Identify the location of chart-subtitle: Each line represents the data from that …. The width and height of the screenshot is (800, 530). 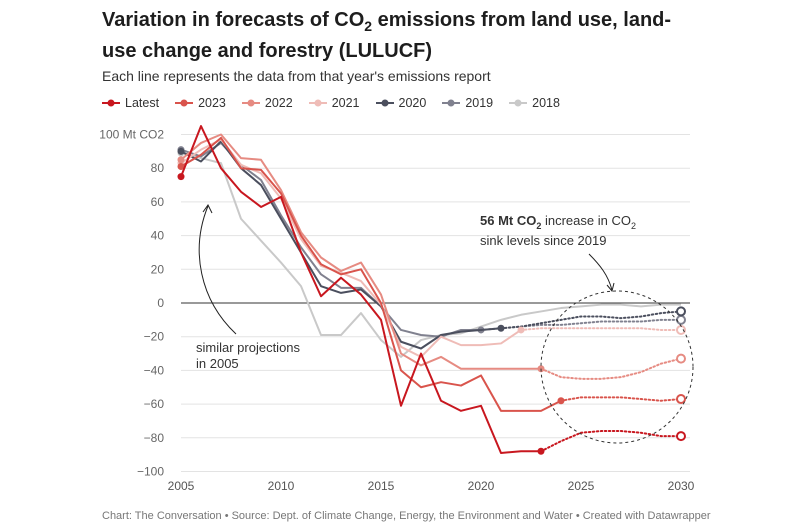
(296, 76).